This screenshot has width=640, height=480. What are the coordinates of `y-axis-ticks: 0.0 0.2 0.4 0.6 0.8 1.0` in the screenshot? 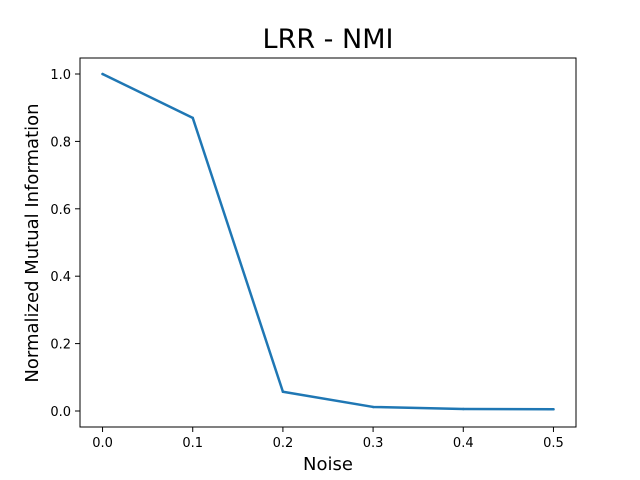 It's located at (65, 244).